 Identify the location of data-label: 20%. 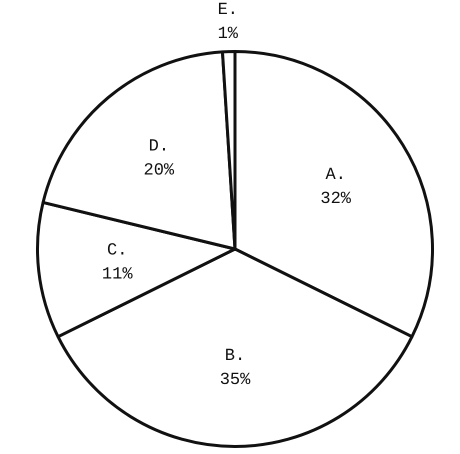
(159, 171).